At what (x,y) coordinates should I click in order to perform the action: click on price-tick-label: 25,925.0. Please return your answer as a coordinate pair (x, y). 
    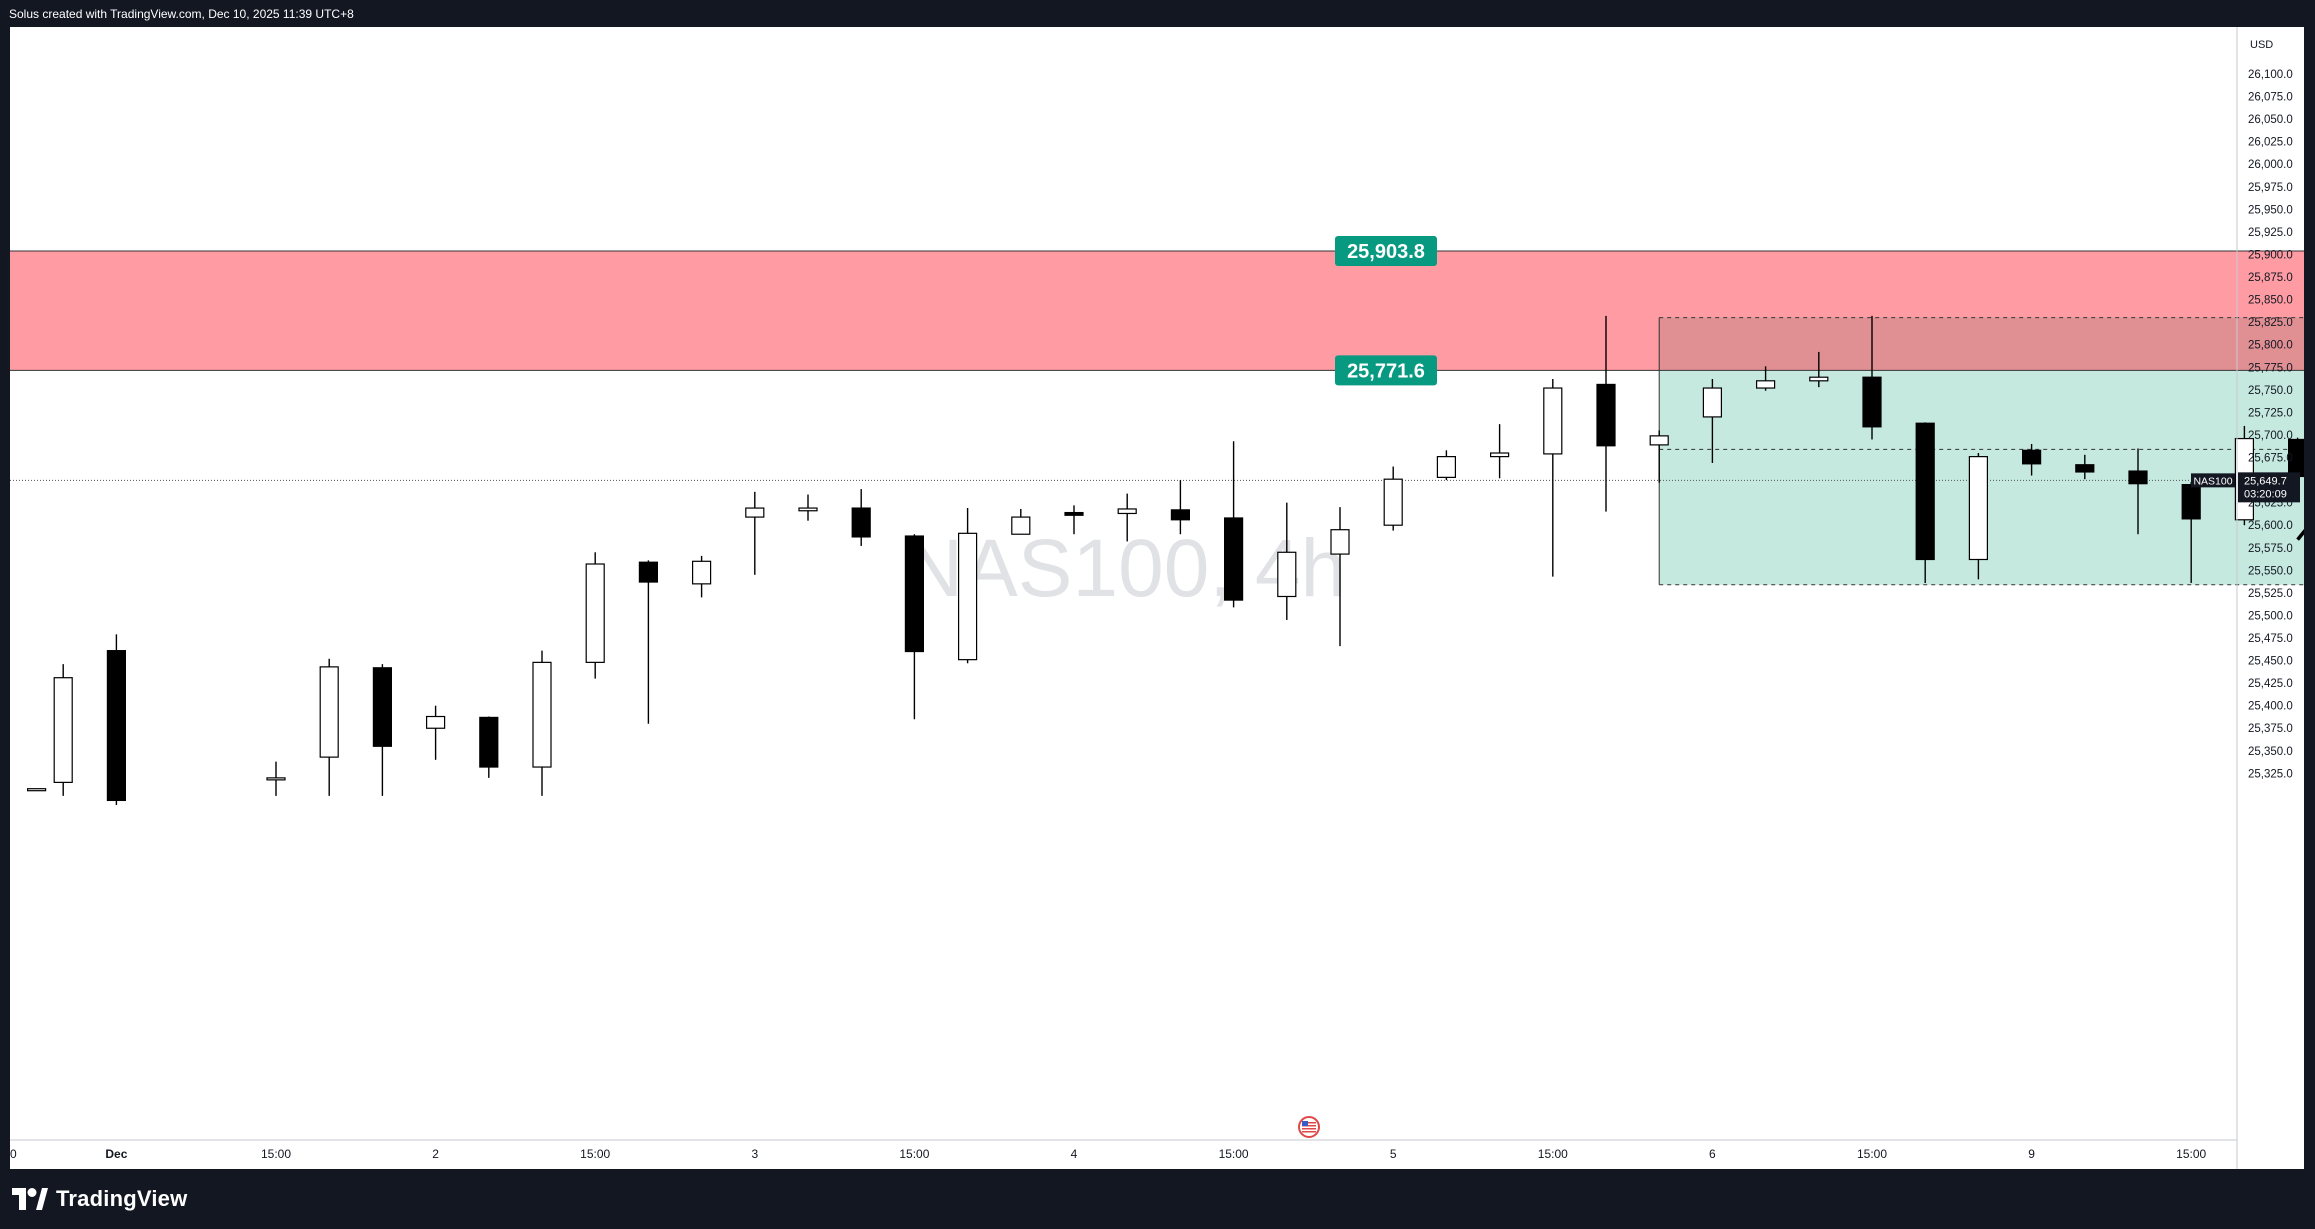
    Looking at the image, I should click on (2270, 233).